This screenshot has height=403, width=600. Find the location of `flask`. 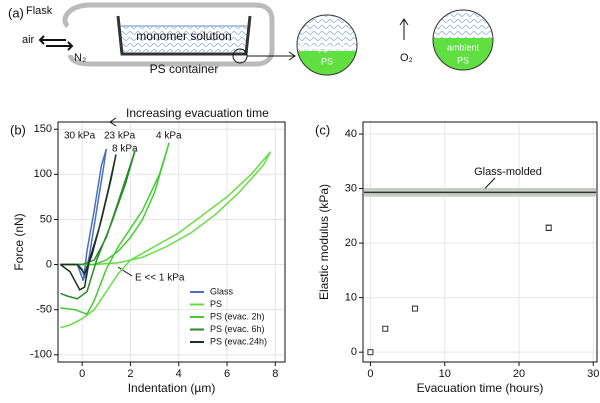

flask is located at coordinates (168, 34).